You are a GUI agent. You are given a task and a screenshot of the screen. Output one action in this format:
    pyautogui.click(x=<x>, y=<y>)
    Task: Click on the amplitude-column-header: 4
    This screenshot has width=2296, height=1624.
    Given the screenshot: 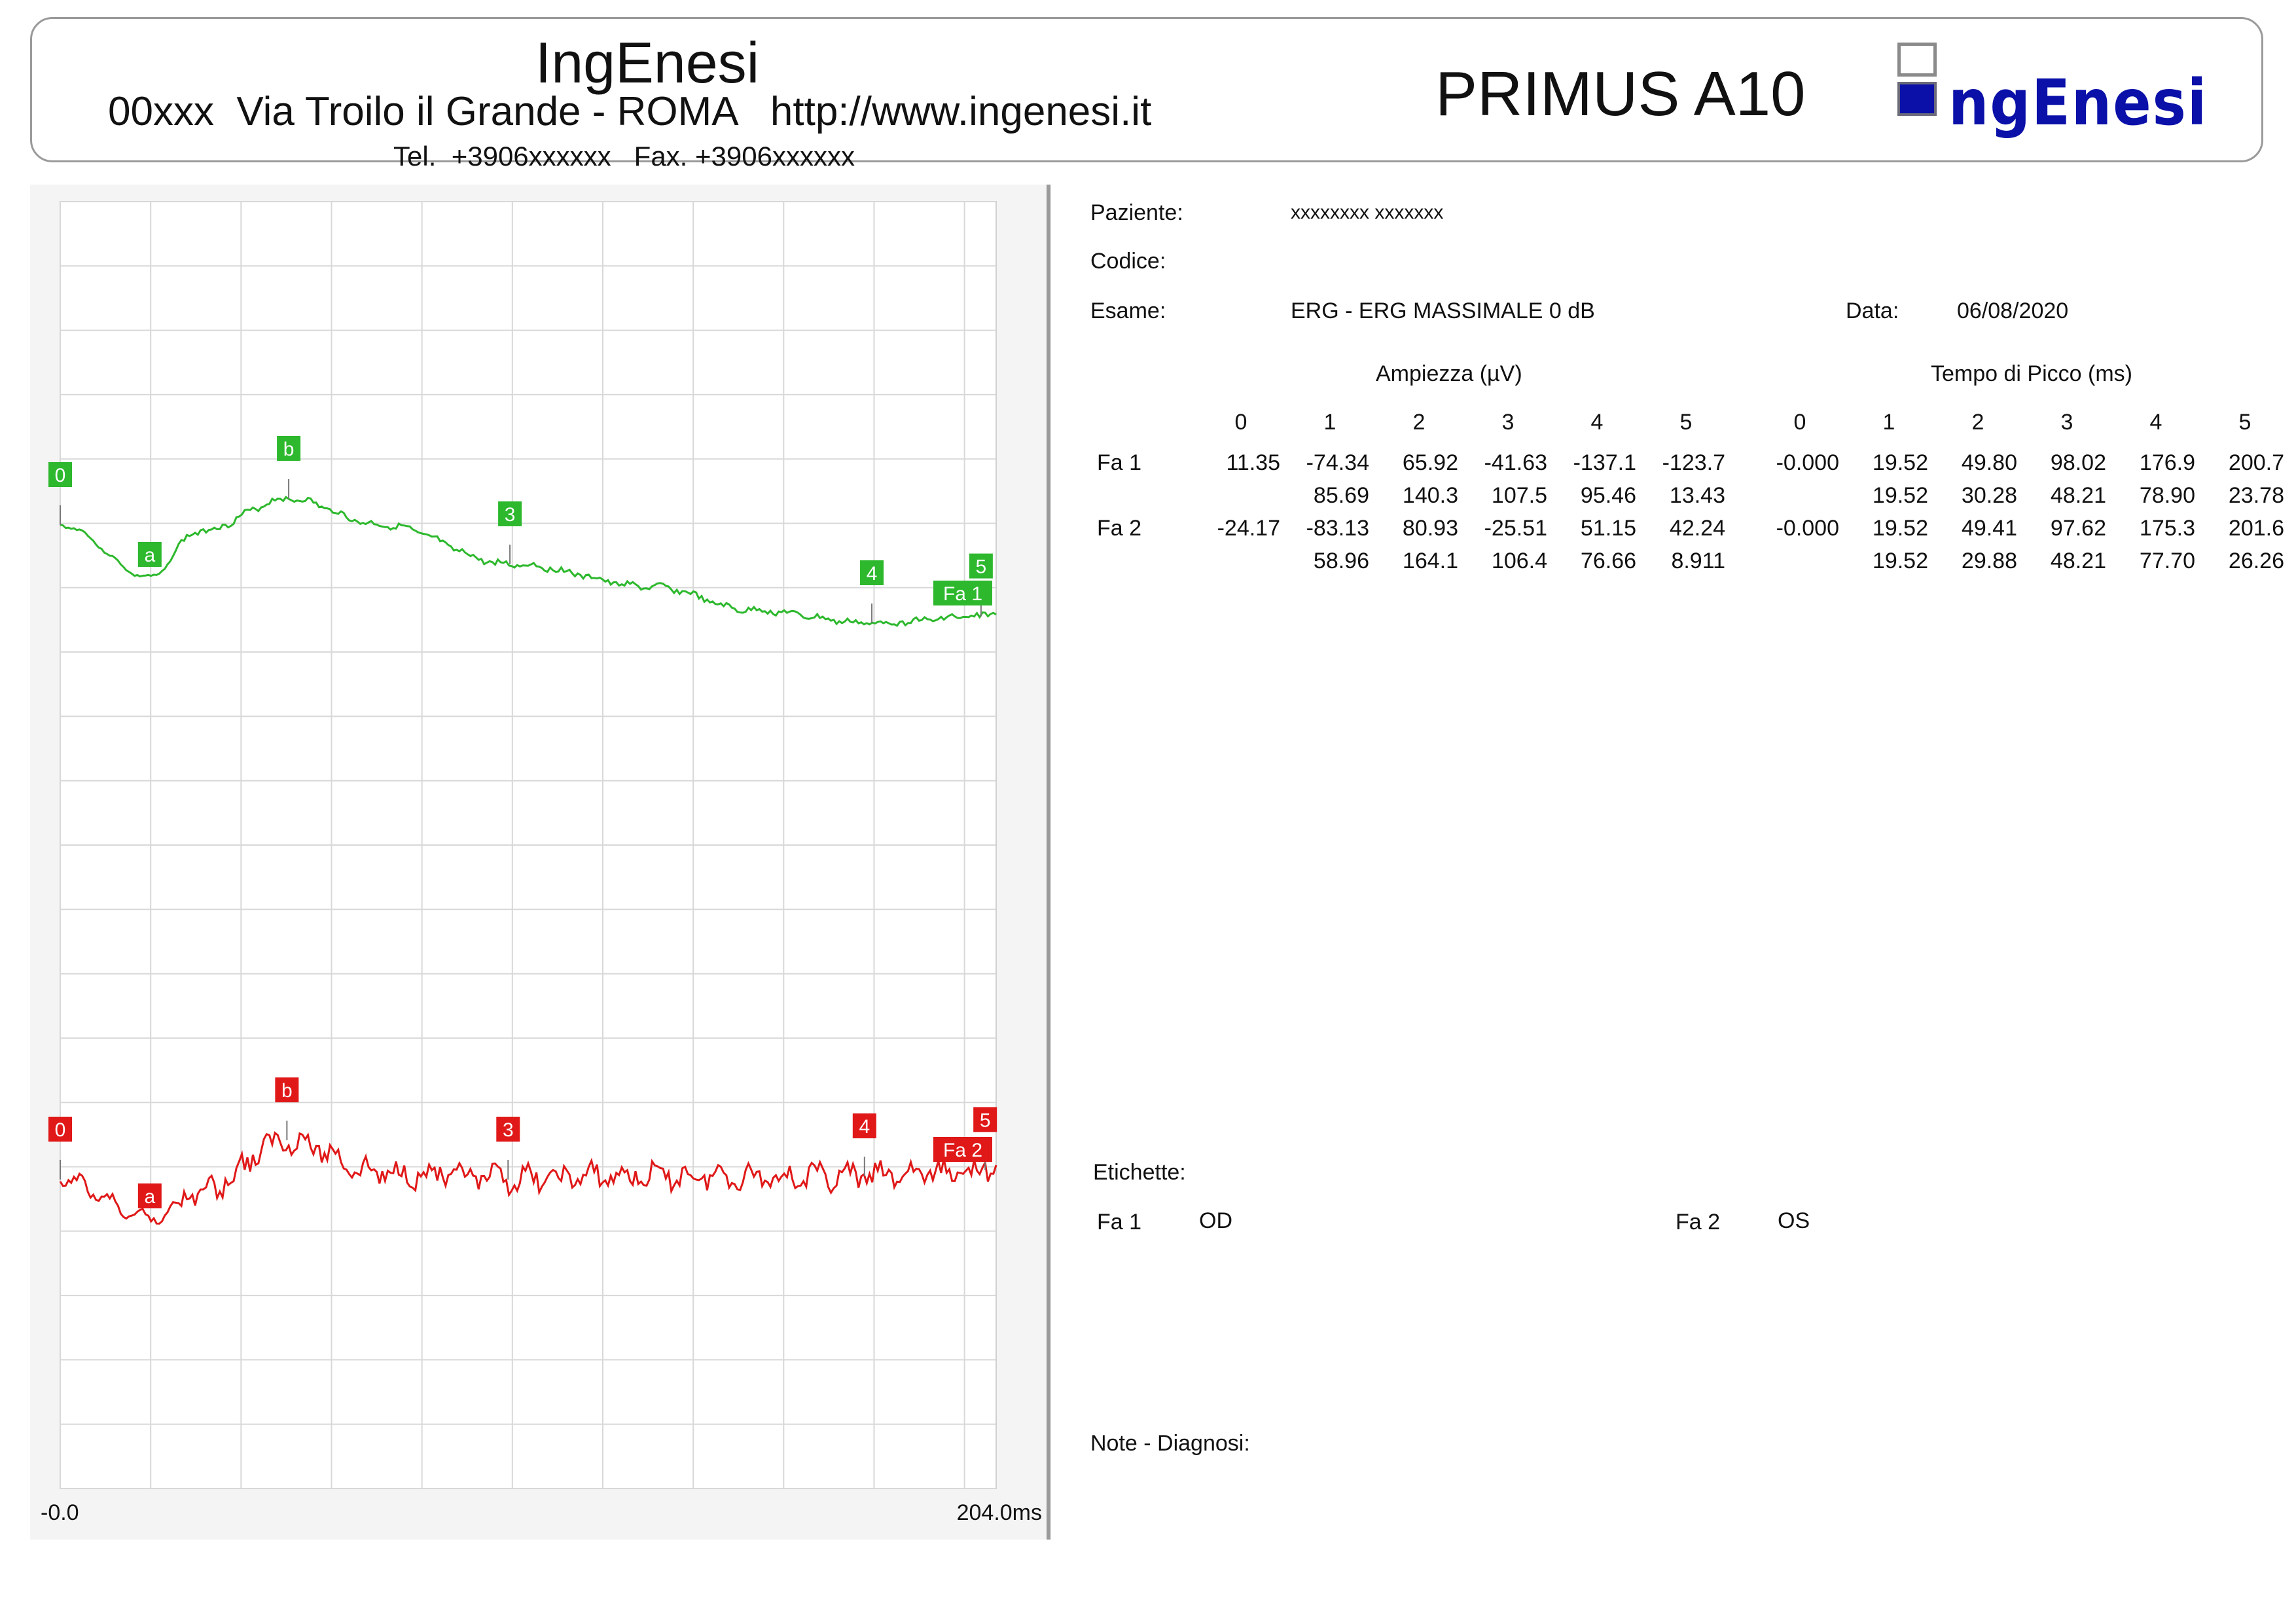 What is the action you would take?
    pyautogui.click(x=1597, y=422)
    